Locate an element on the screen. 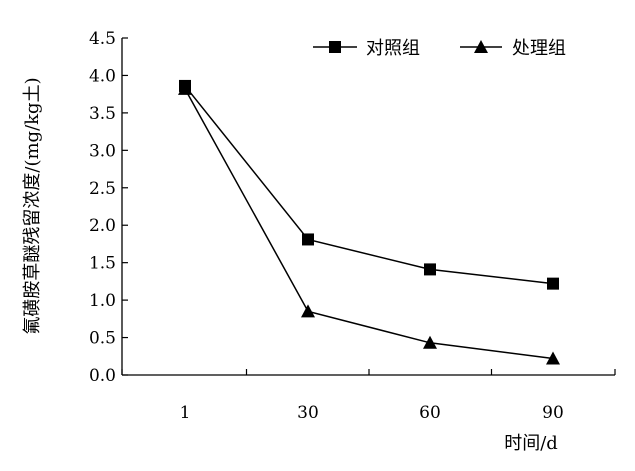 The height and width of the screenshot is (471, 635). x-tick-label: 60 is located at coordinates (430, 413).